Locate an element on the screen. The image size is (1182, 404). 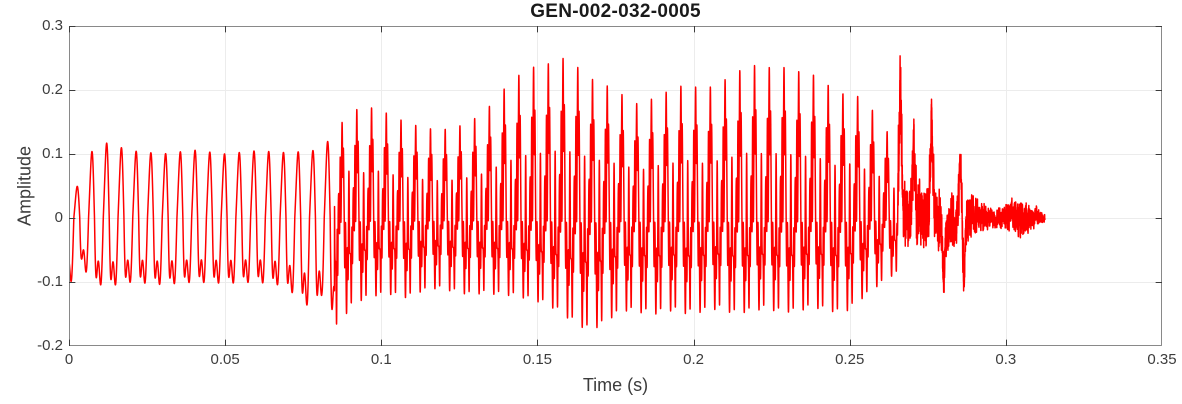
x-tick-label: 0.15 is located at coordinates (537, 359).